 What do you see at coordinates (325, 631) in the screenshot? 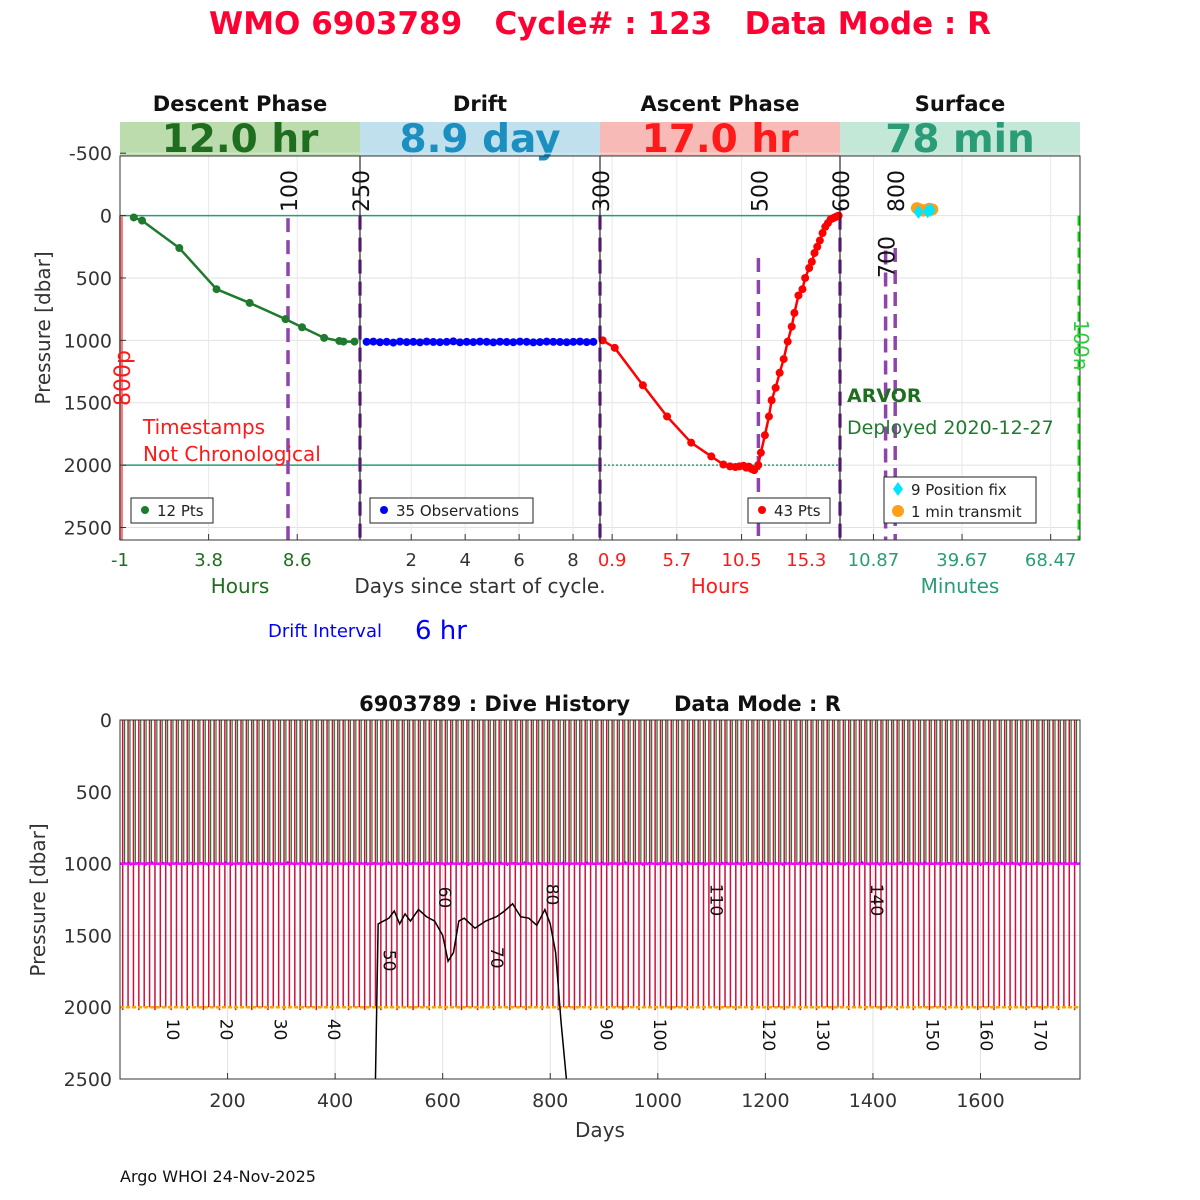
I see `drift-interval-label: Drift Interval` at bounding box center [325, 631].